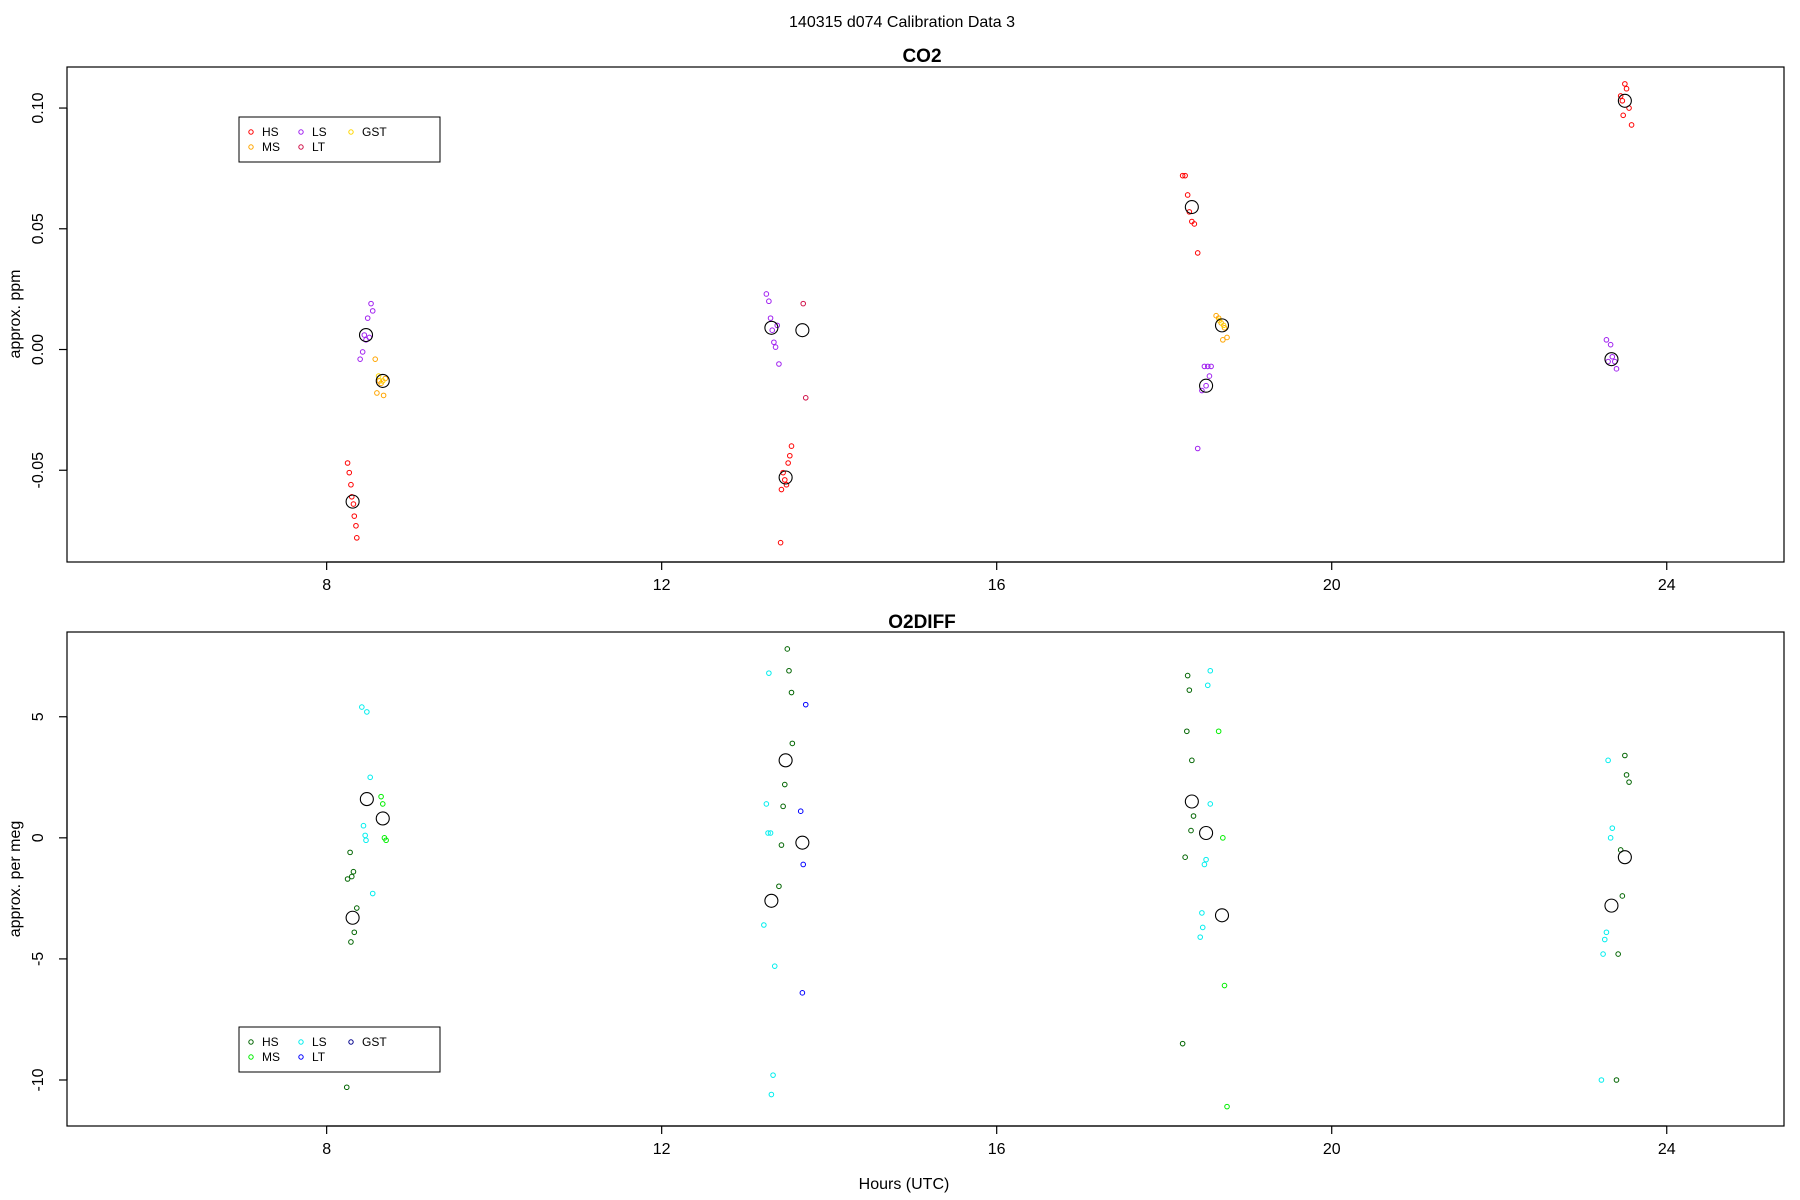 The width and height of the screenshot is (1800, 1200). I want to click on o2diff-x-tick-label: 8, so click(326, 1149).